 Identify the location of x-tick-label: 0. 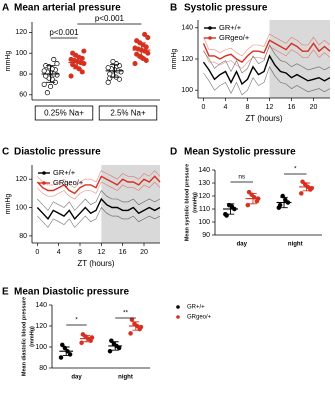
(37, 252).